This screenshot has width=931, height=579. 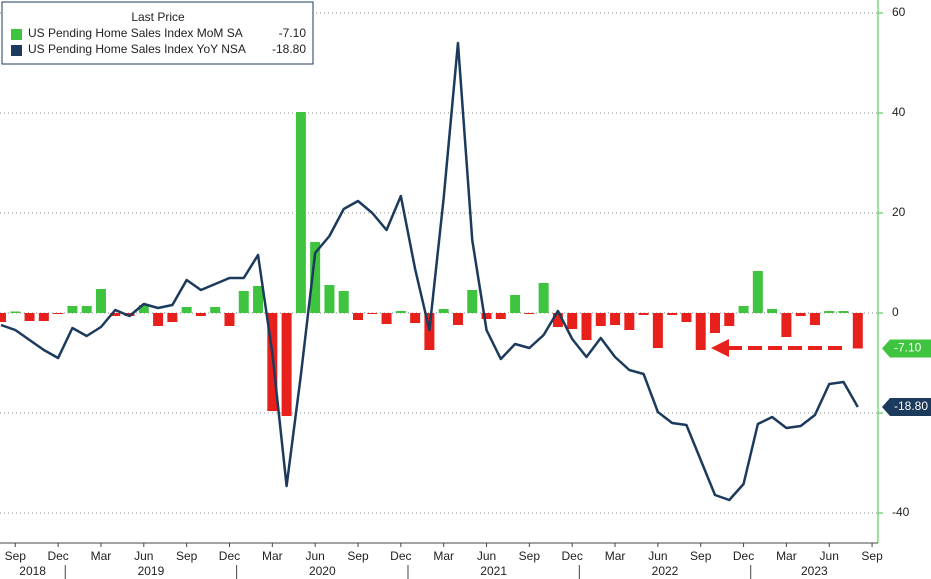 What do you see at coordinates (151, 571) in the screenshot?
I see `year-label: 2019` at bounding box center [151, 571].